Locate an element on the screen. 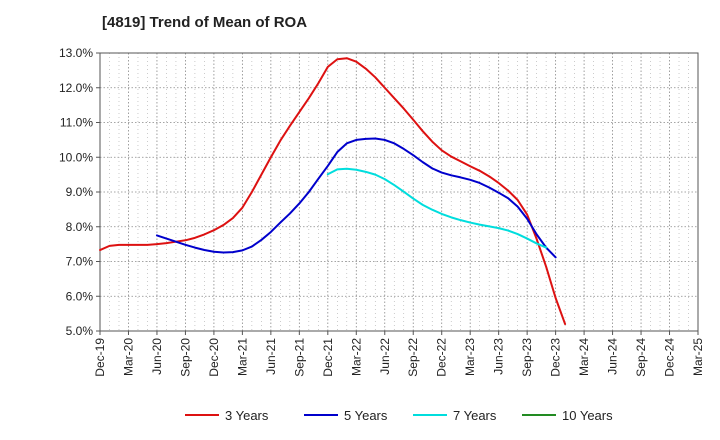 The height and width of the screenshot is (440, 720). x-tick-label: Dec-23 is located at coordinates (556, 357).